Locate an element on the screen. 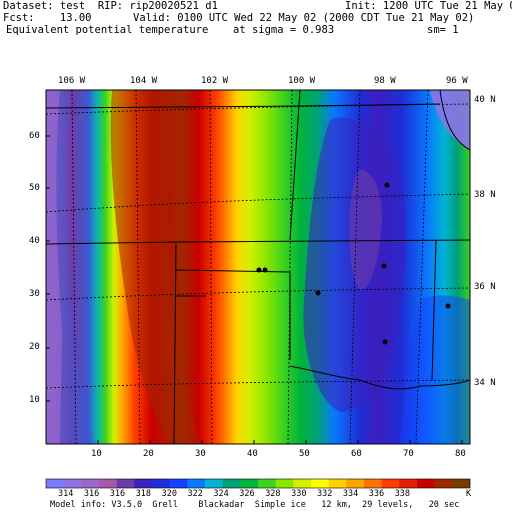  lon-label-102w: 102 W is located at coordinates (215, 81).